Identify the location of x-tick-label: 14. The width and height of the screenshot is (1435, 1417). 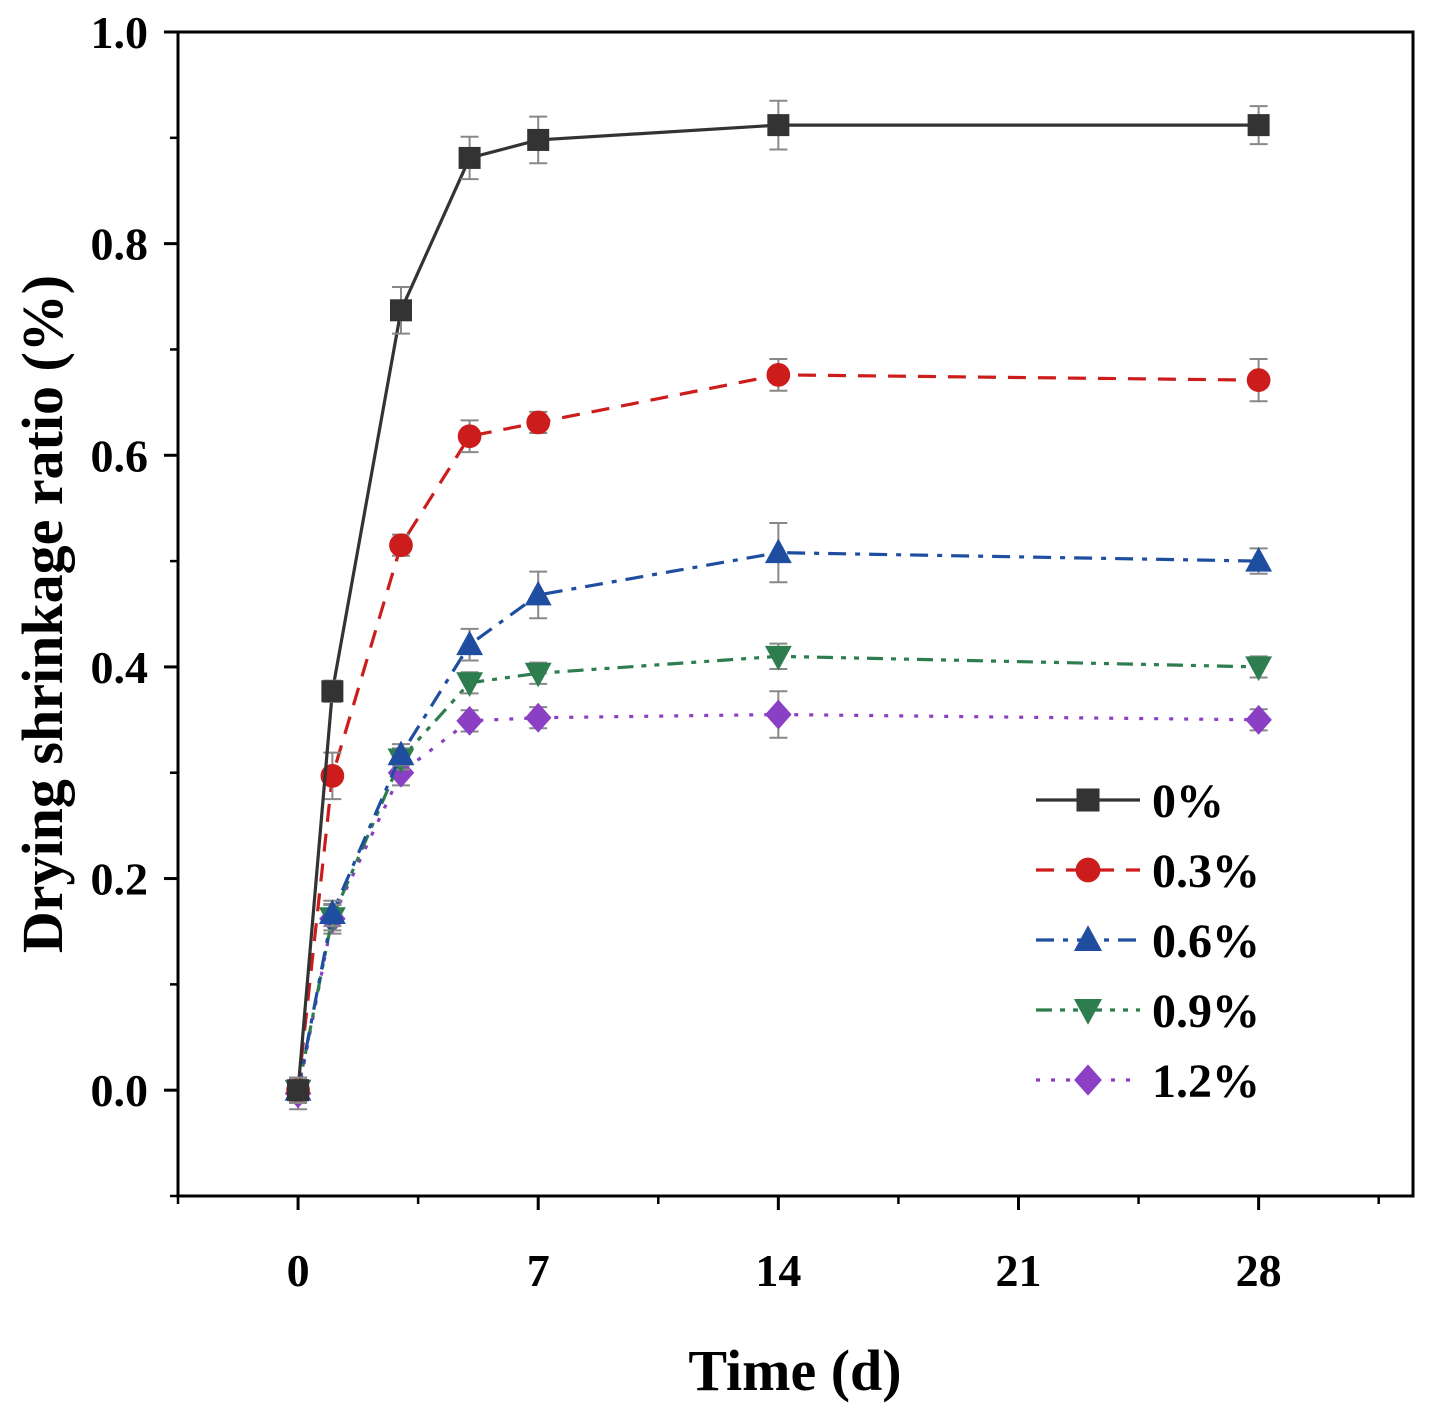
(778, 1270).